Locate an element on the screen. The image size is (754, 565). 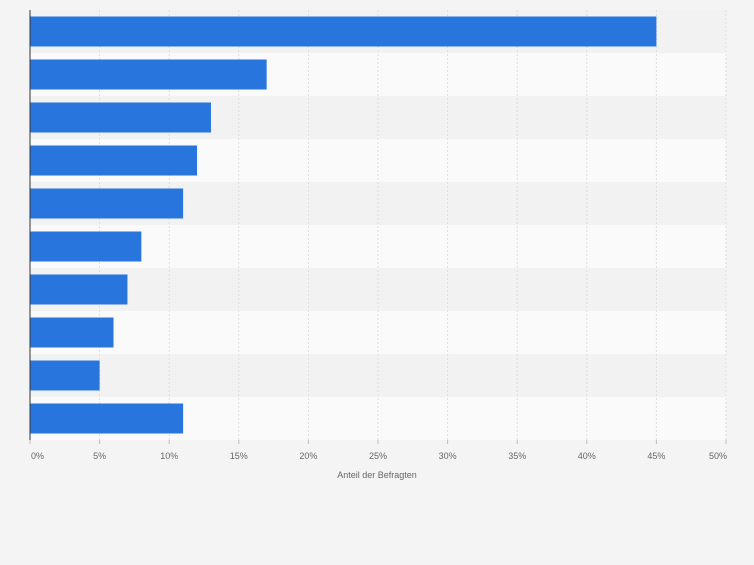
x-tick-label: 0% is located at coordinates (37, 456).